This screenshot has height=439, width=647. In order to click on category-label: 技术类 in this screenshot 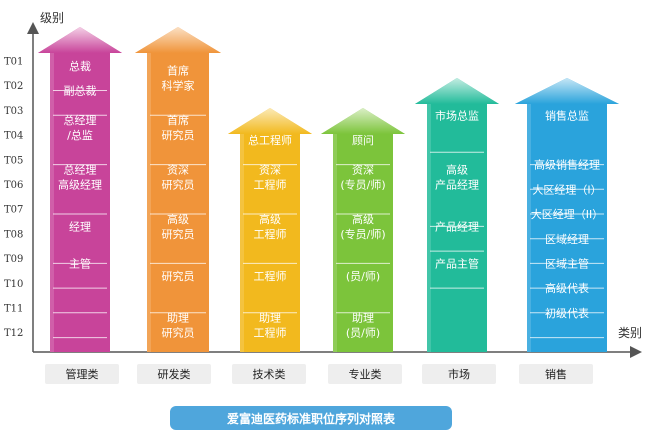, I will do `click(269, 374)`.